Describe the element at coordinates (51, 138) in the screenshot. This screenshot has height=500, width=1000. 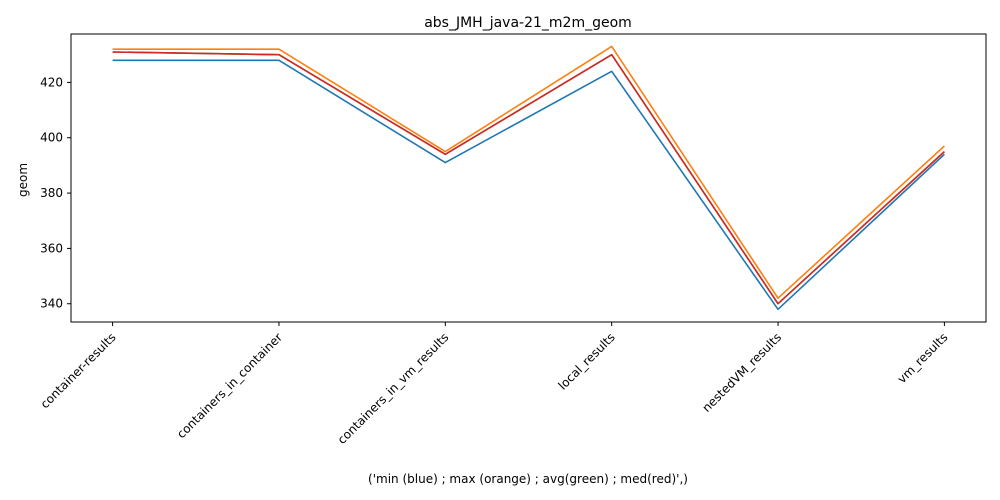
I see `y-tick-label: 400` at that location.